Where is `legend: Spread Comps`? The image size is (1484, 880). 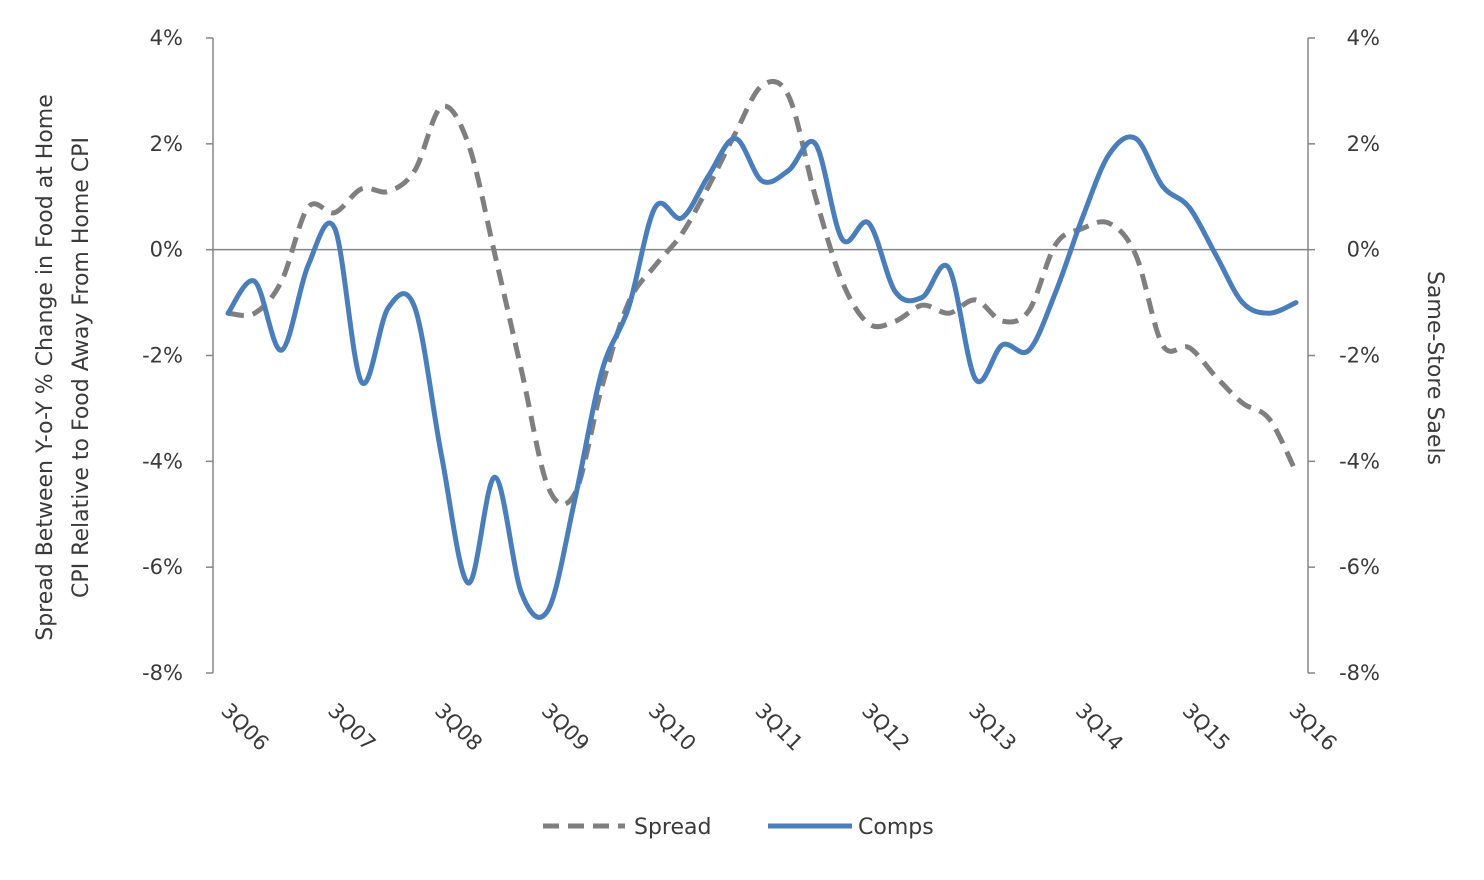
legend: Spread Comps is located at coordinates (738, 827).